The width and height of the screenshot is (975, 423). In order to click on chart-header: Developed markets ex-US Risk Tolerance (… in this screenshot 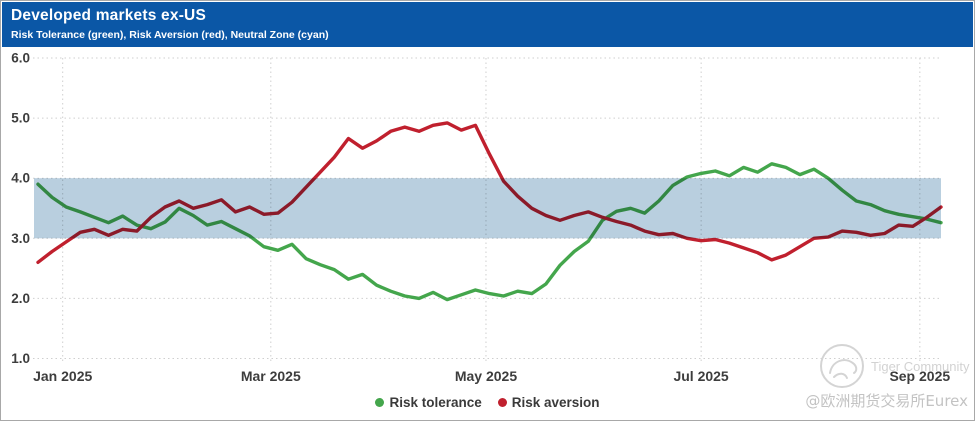, I will do `click(487, 24)`.